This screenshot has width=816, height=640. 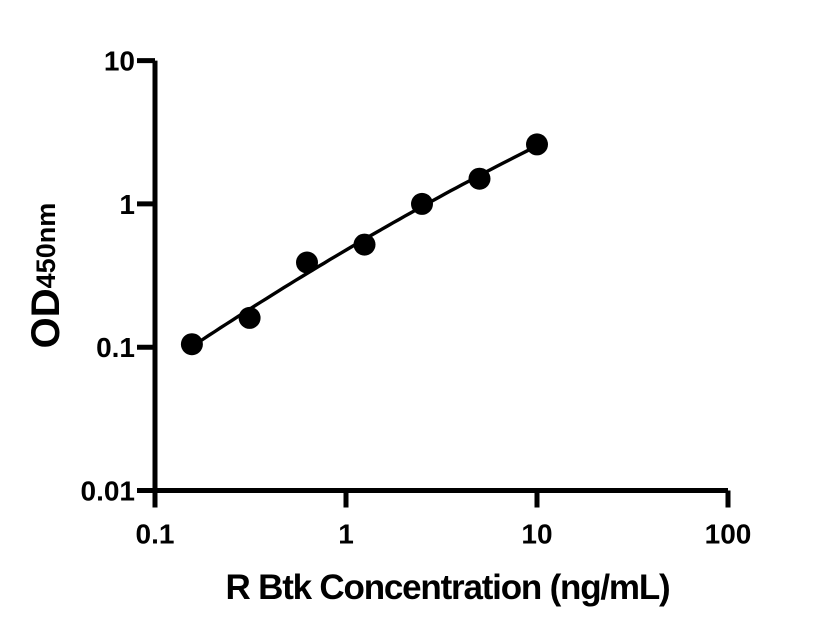 I want to click on x-tick-label-0.1: 0.1, so click(x=155, y=534).